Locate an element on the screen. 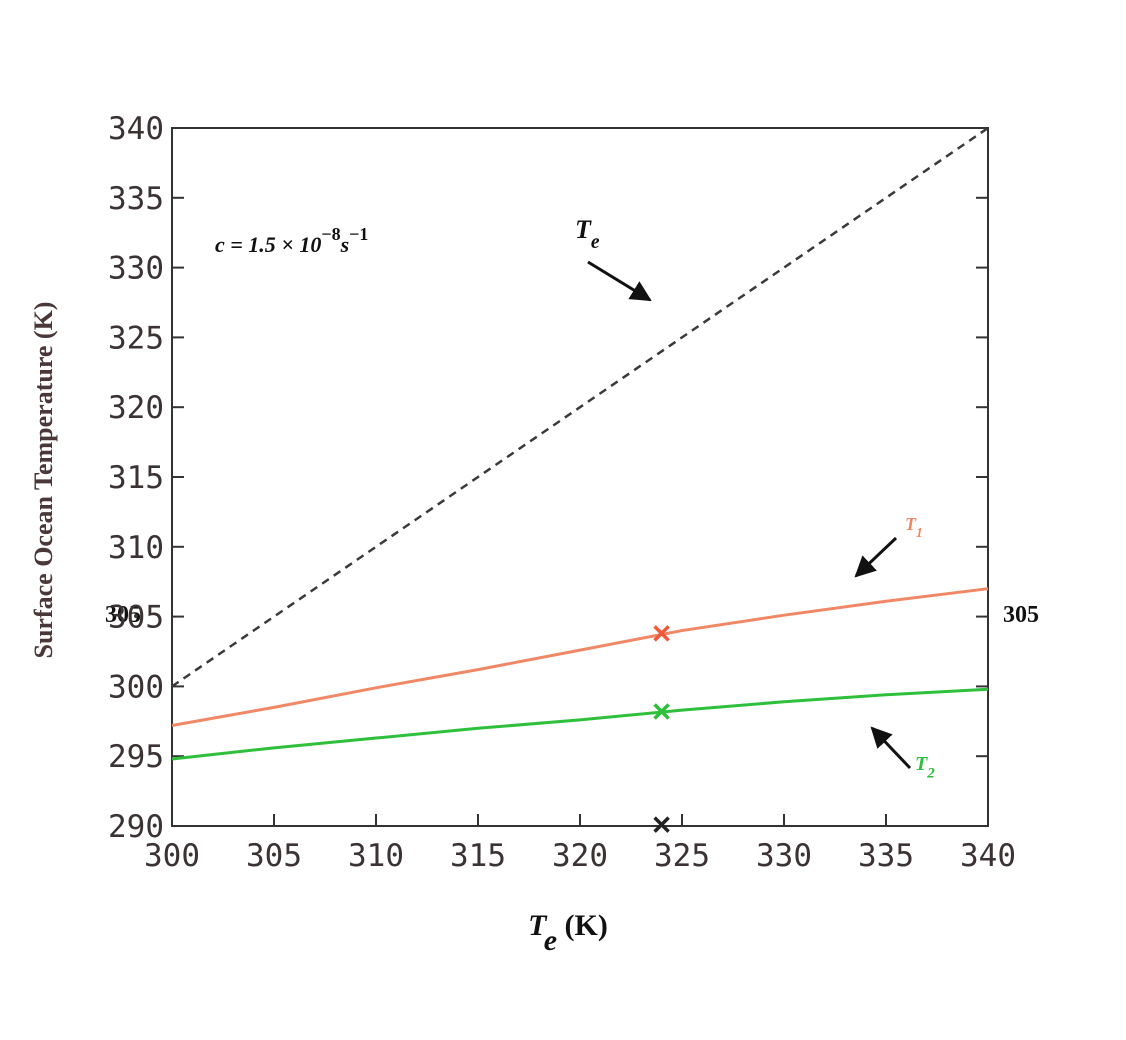 The height and width of the screenshot is (1040, 1126). y-tick-label: 295 is located at coordinates (136, 757).